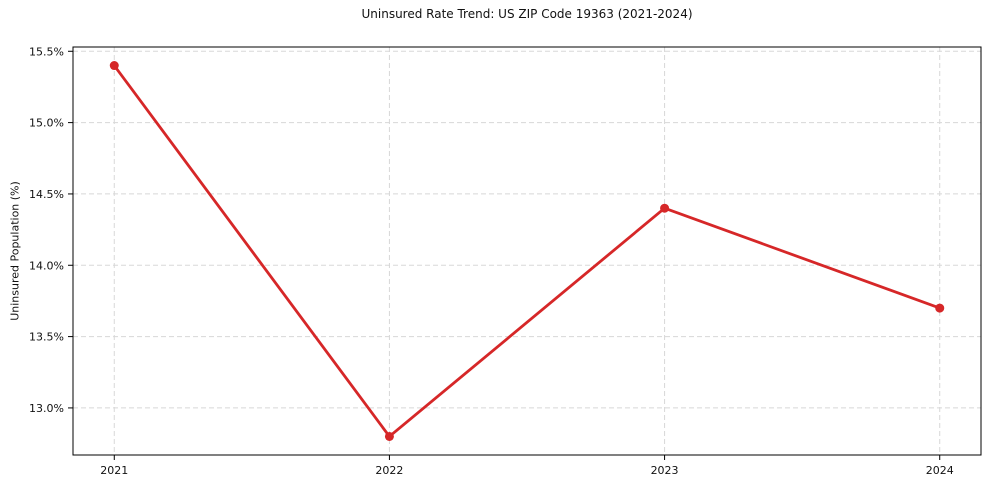 Image resolution: width=989 pixels, height=490 pixels. What do you see at coordinates (46, 123) in the screenshot?
I see `y-tick-label: 15.0%` at bounding box center [46, 123].